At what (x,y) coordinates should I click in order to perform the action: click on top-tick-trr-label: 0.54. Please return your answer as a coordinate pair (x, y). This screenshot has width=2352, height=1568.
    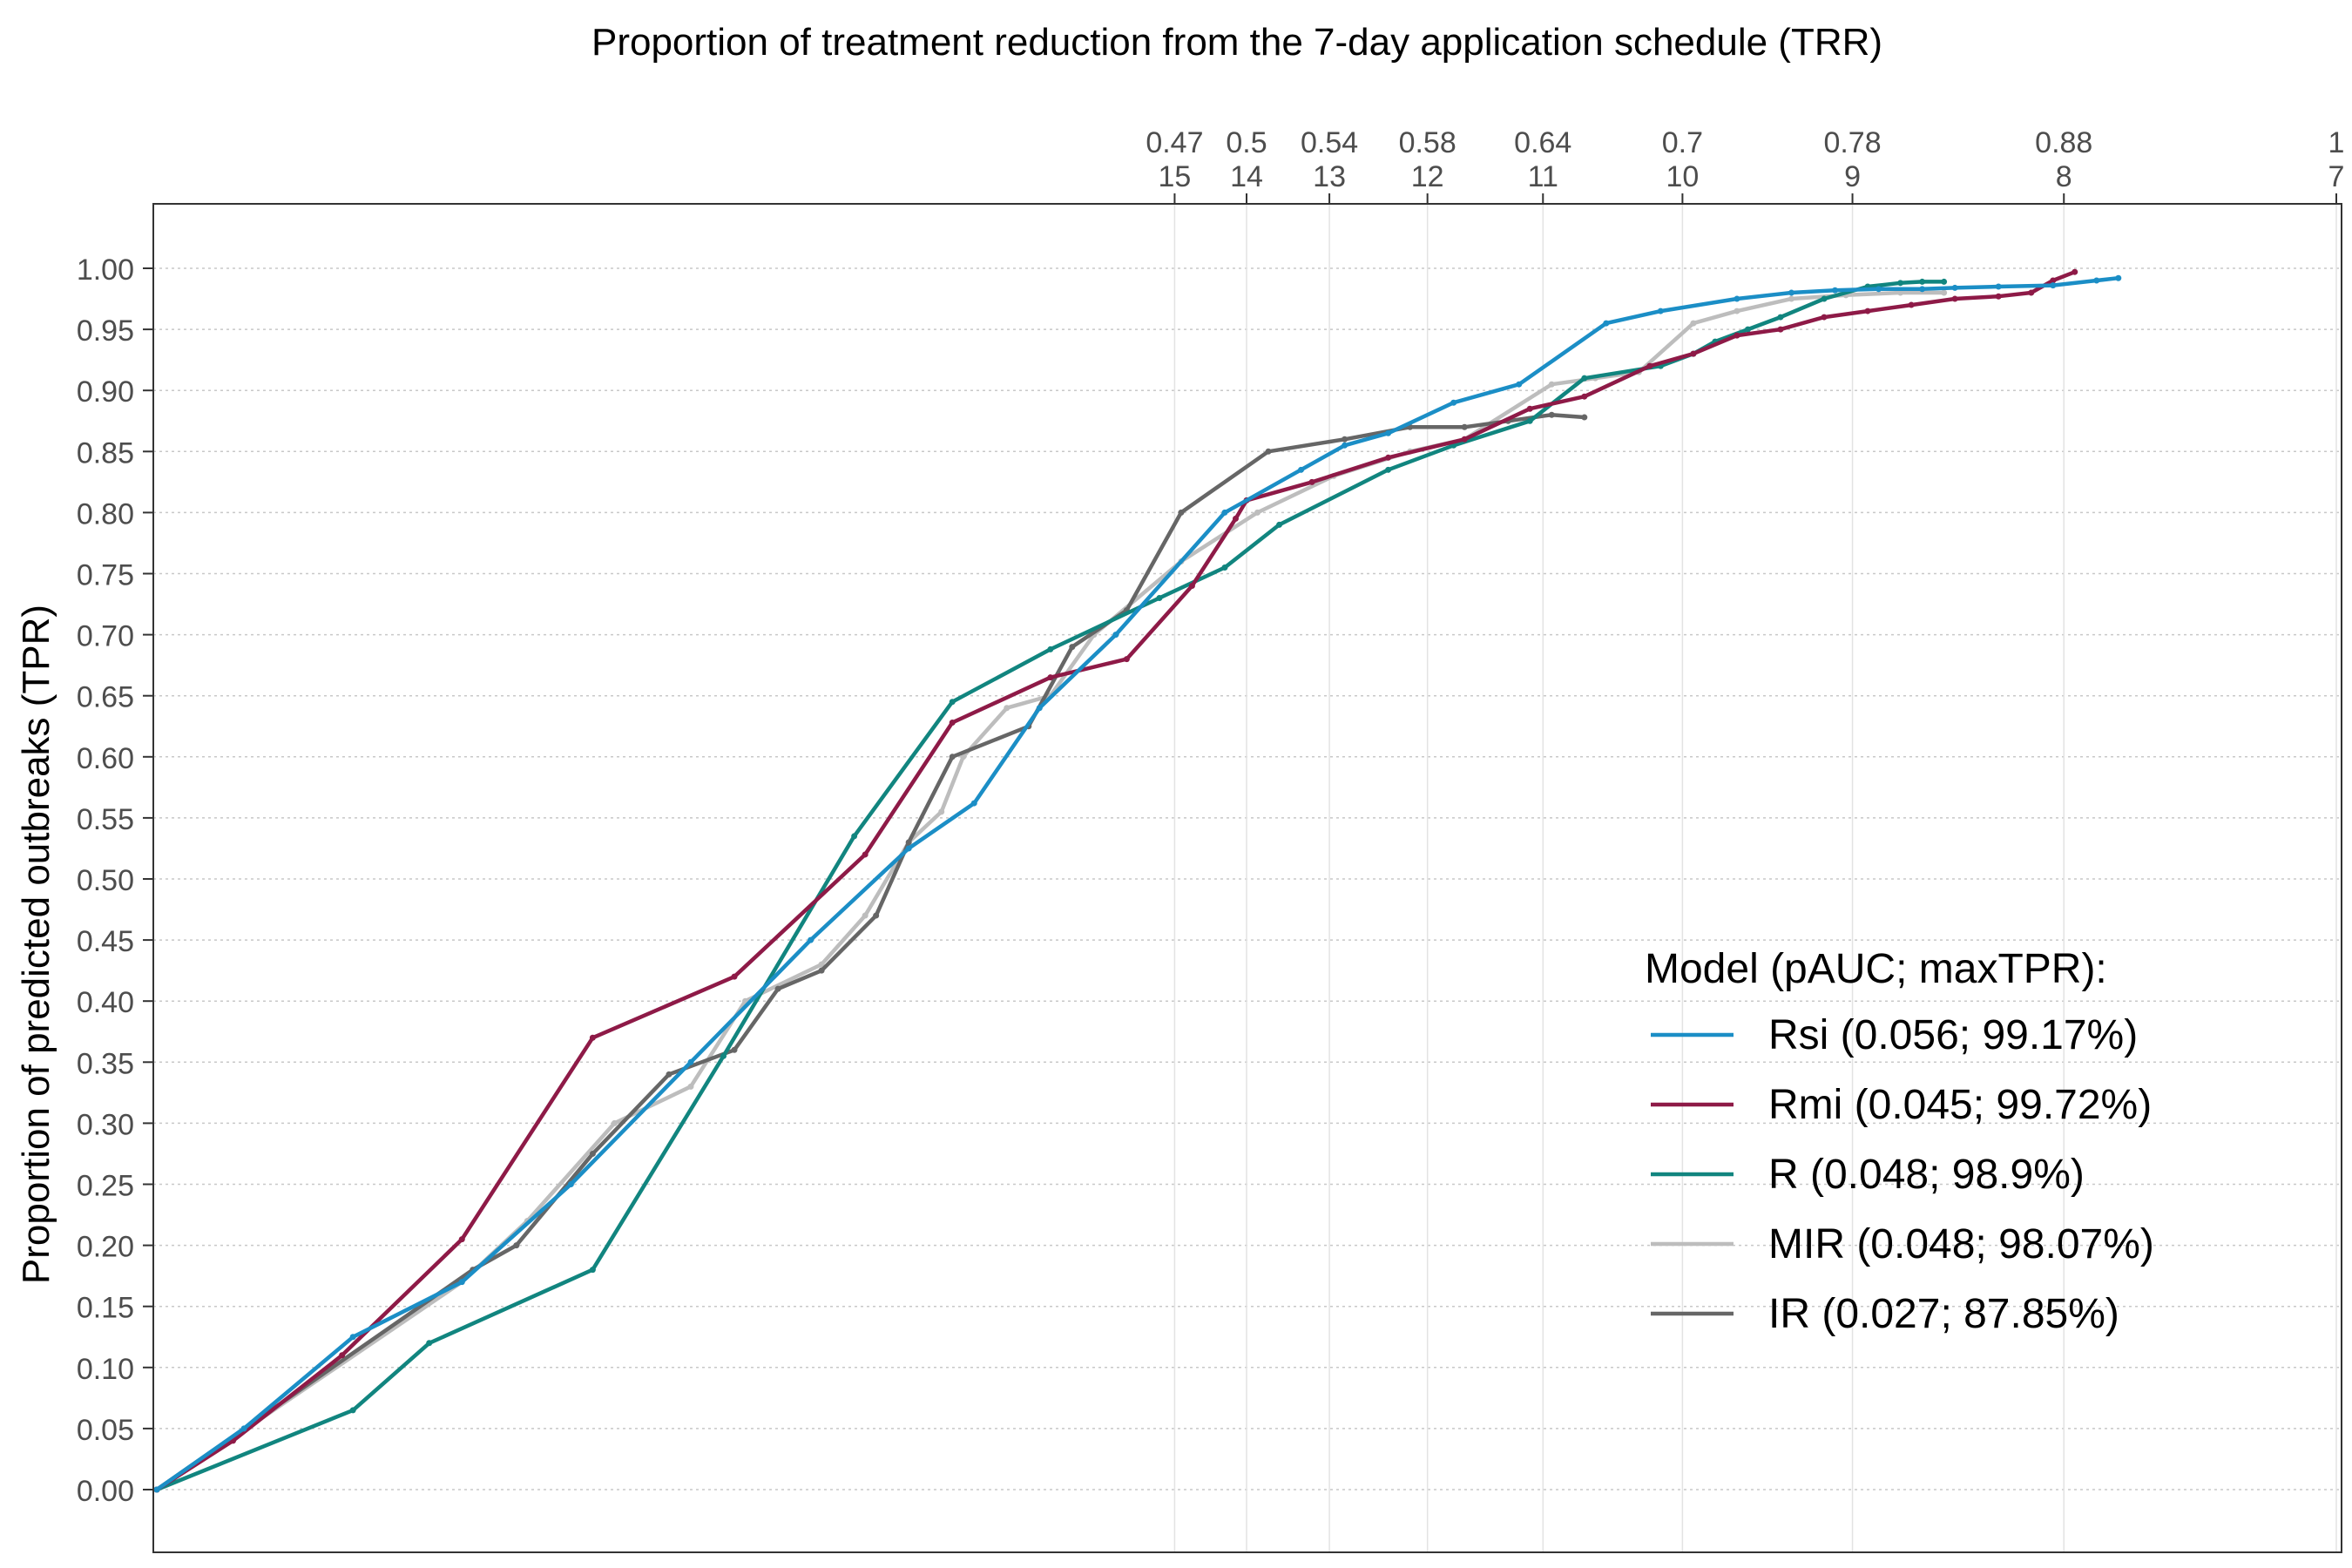
    Looking at the image, I should click on (1329, 142).